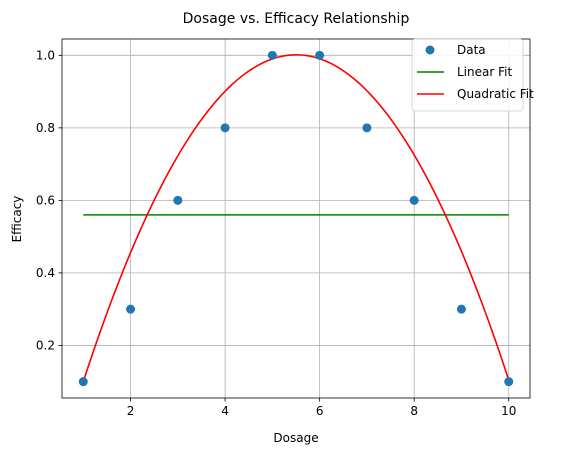 This screenshot has width=567, height=455. What do you see at coordinates (45, 273) in the screenshot?
I see `y-tick-label: 0.4` at bounding box center [45, 273].